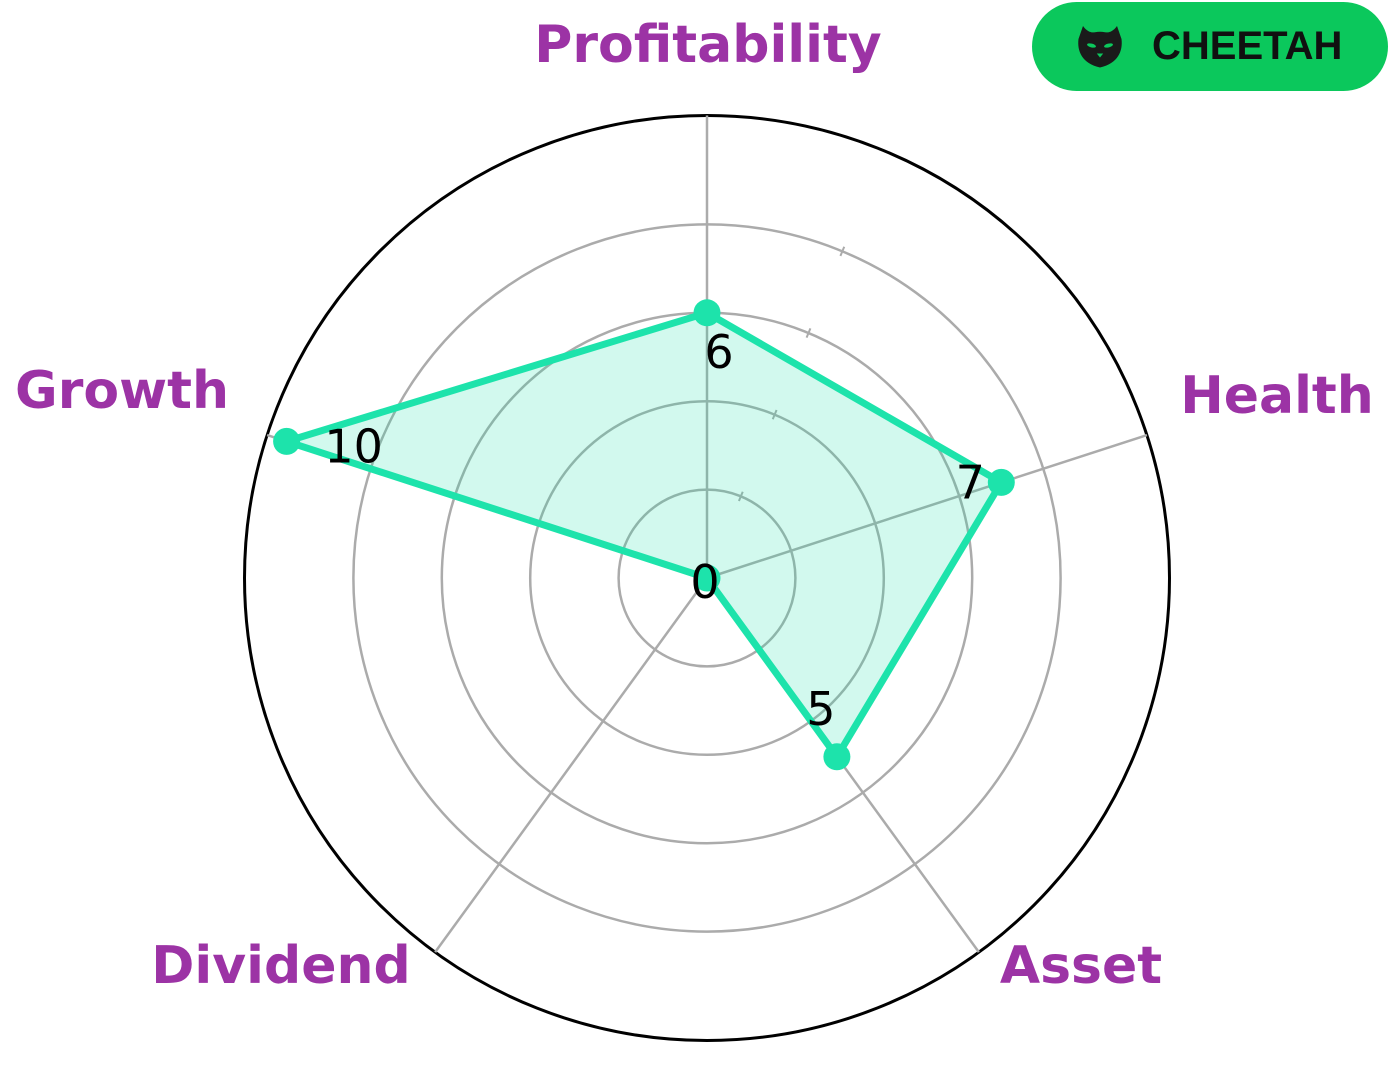 This screenshot has width=1391, height=1065. What do you see at coordinates (707, 45) in the screenshot?
I see `category-label-profitability: Profitability` at bounding box center [707, 45].